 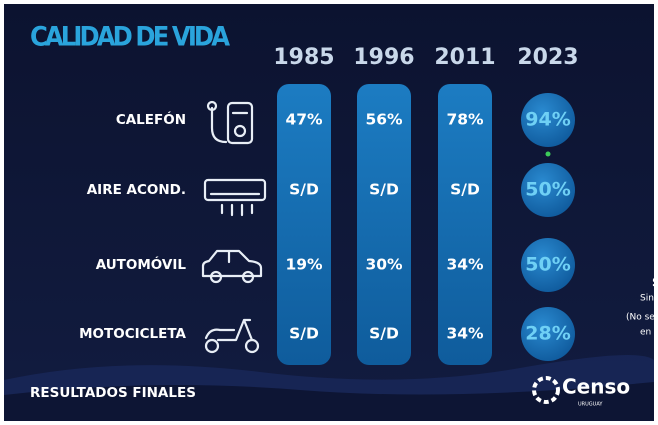 What do you see at coordinates (141, 264) in the screenshot?
I see `row-label: AUTOMÓVIL` at bounding box center [141, 264].